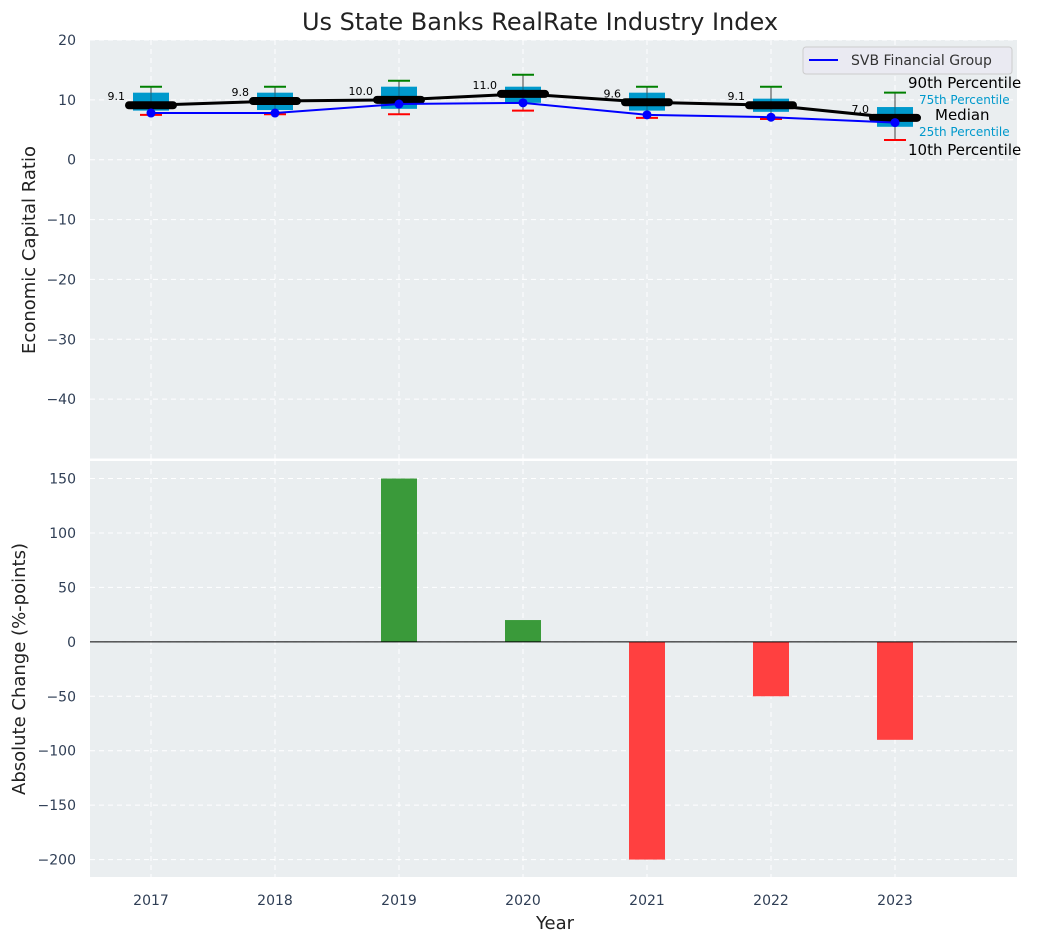  What do you see at coordinates (57, 752) in the screenshot?
I see `bottom-y-tick-label: −100` at bounding box center [57, 752].